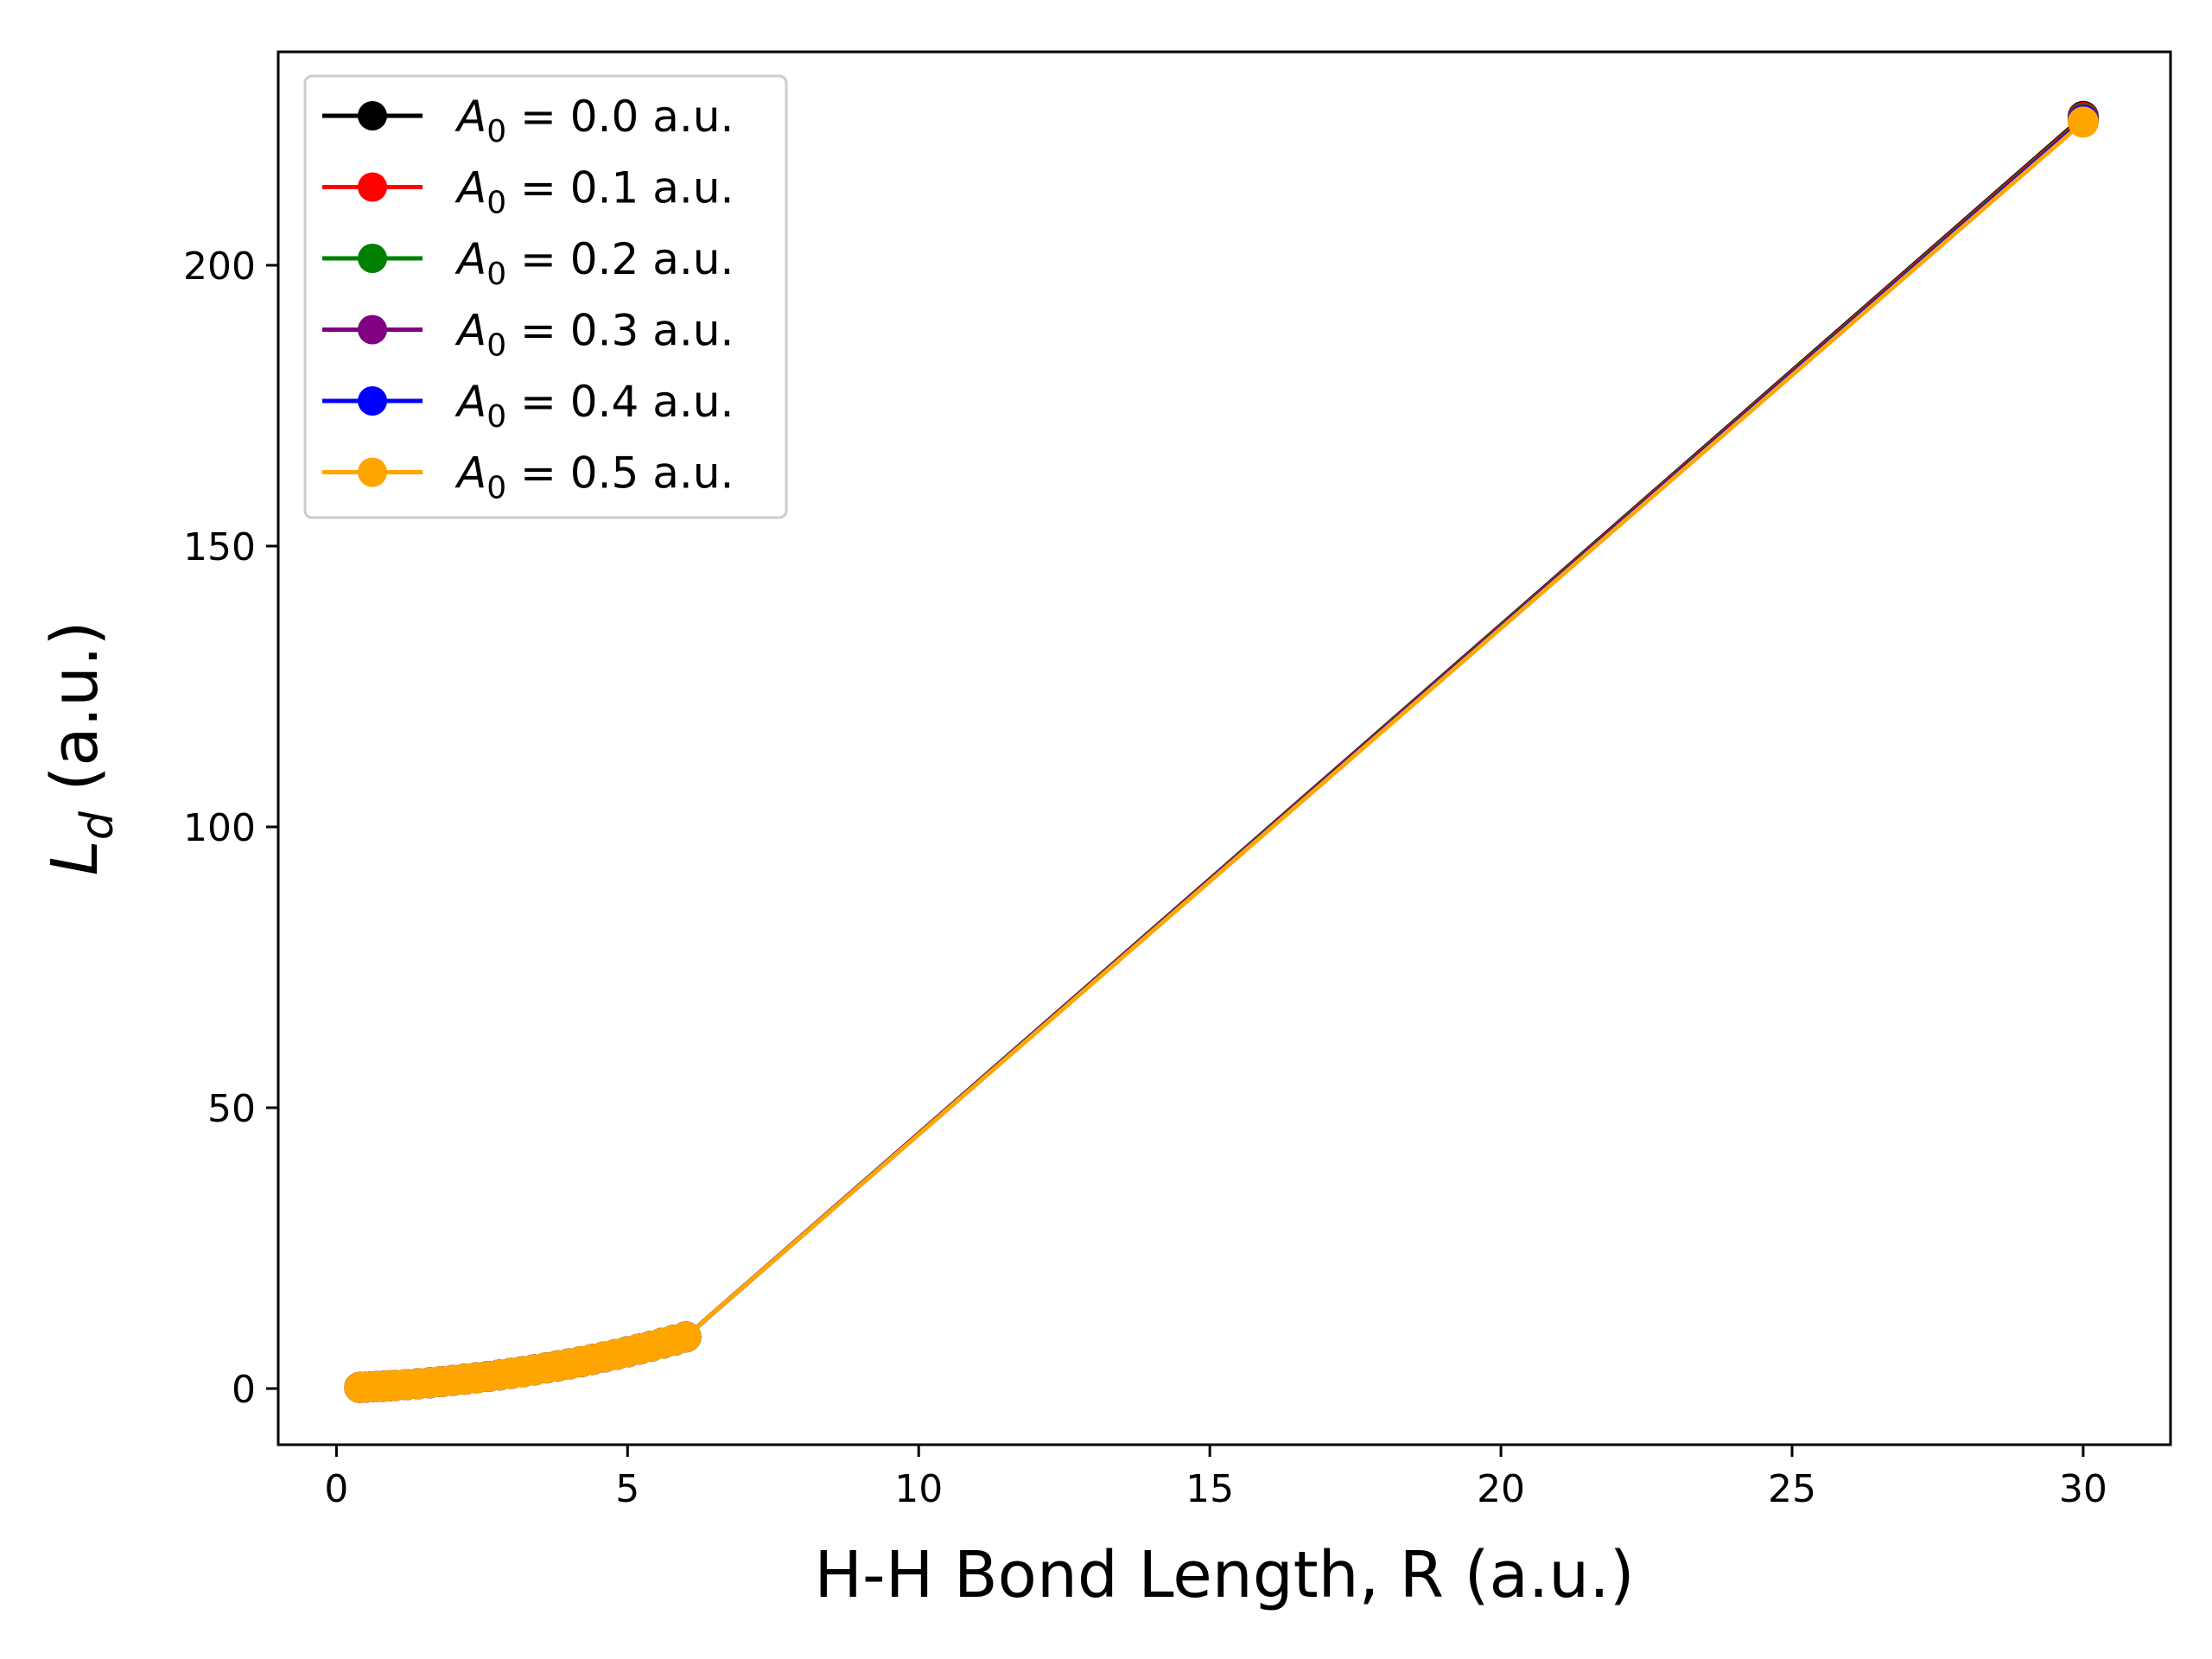 This screenshot has height=1659, width=2212. Describe the element at coordinates (244, 1390) in the screenshot. I see `y-tick-label: 0` at that location.